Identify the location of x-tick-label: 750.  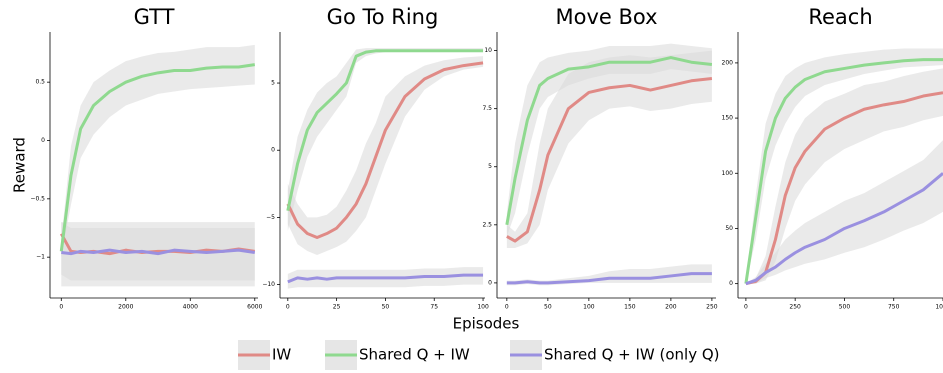
(894, 307).